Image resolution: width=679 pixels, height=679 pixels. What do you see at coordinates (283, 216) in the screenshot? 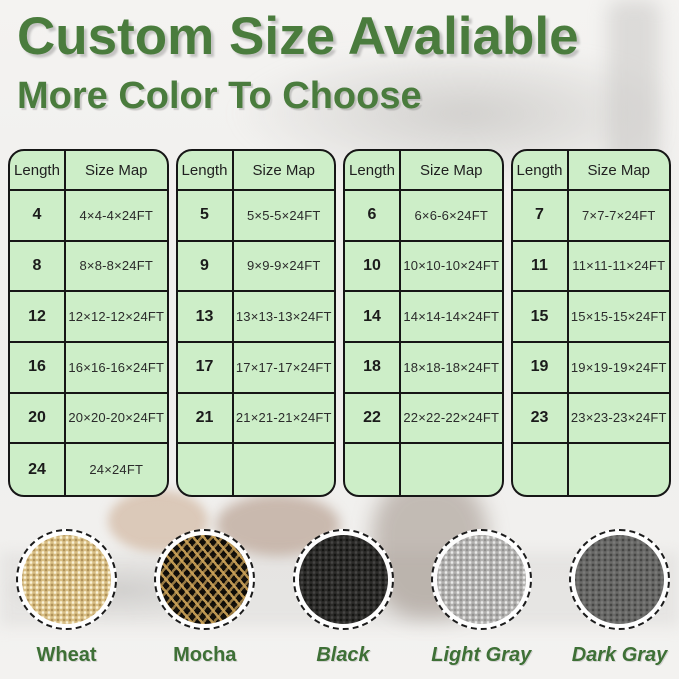
I see `size-cell: 5×5-5×24FT` at bounding box center [283, 216].